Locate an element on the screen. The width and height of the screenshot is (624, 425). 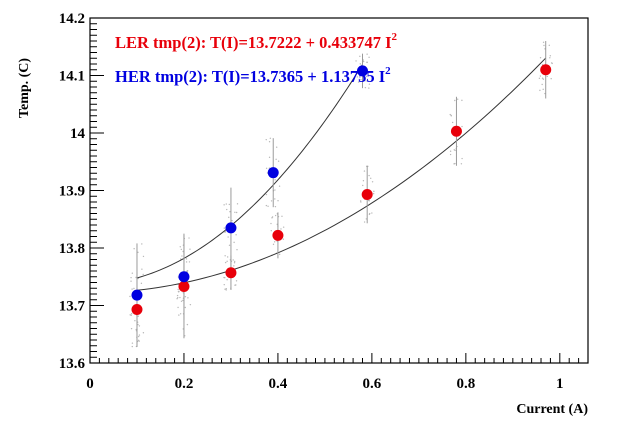
ler-fit-text: LER tmp(2): T(I)=13.7222 + 0.433747 I is located at coordinates (253, 42).